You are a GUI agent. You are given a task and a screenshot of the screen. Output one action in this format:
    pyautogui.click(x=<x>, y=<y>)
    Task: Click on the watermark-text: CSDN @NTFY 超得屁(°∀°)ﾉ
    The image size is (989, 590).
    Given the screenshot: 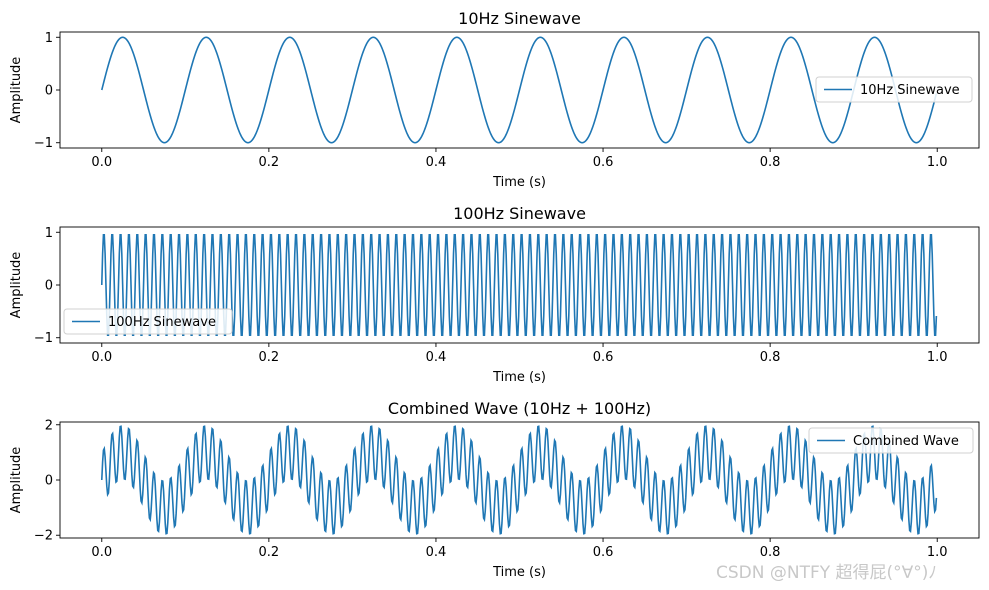 What is the action you would take?
    pyautogui.click(x=826, y=573)
    